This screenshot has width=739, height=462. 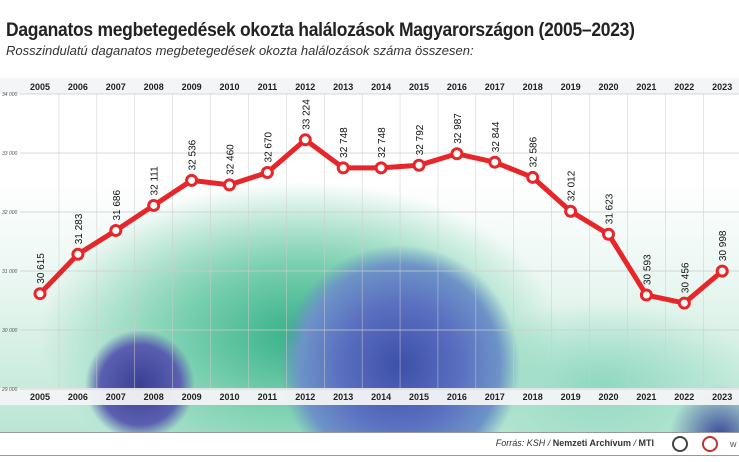 I want to click on x-tick-label-bottom: 2017, so click(x=495, y=397).